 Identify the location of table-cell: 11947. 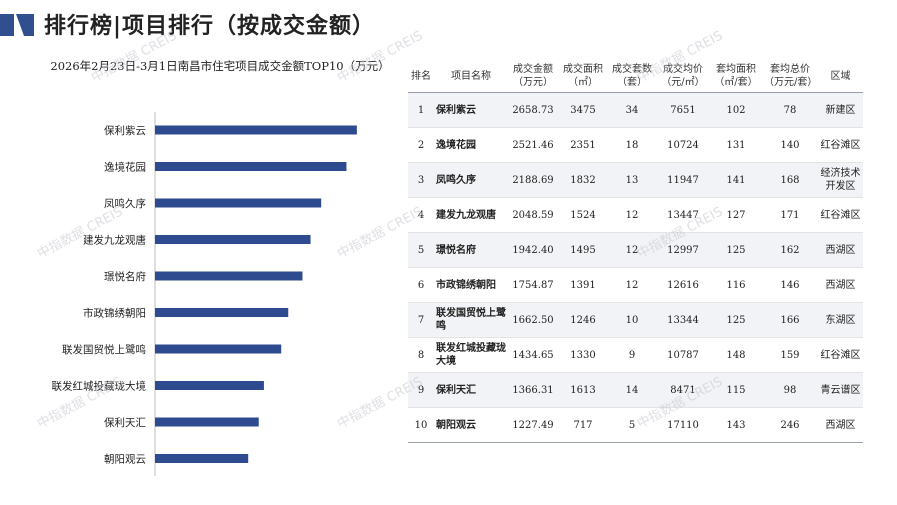
(683, 180).